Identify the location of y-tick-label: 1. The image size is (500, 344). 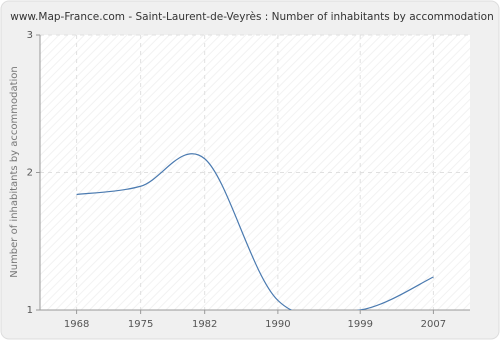
(30, 310).